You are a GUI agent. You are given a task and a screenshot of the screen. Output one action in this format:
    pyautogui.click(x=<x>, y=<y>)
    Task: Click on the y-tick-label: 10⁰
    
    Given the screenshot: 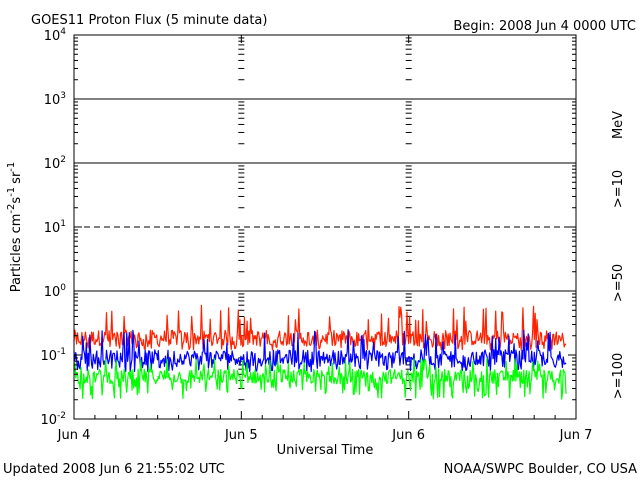 What is the action you would take?
    pyautogui.click(x=55, y=291)
    